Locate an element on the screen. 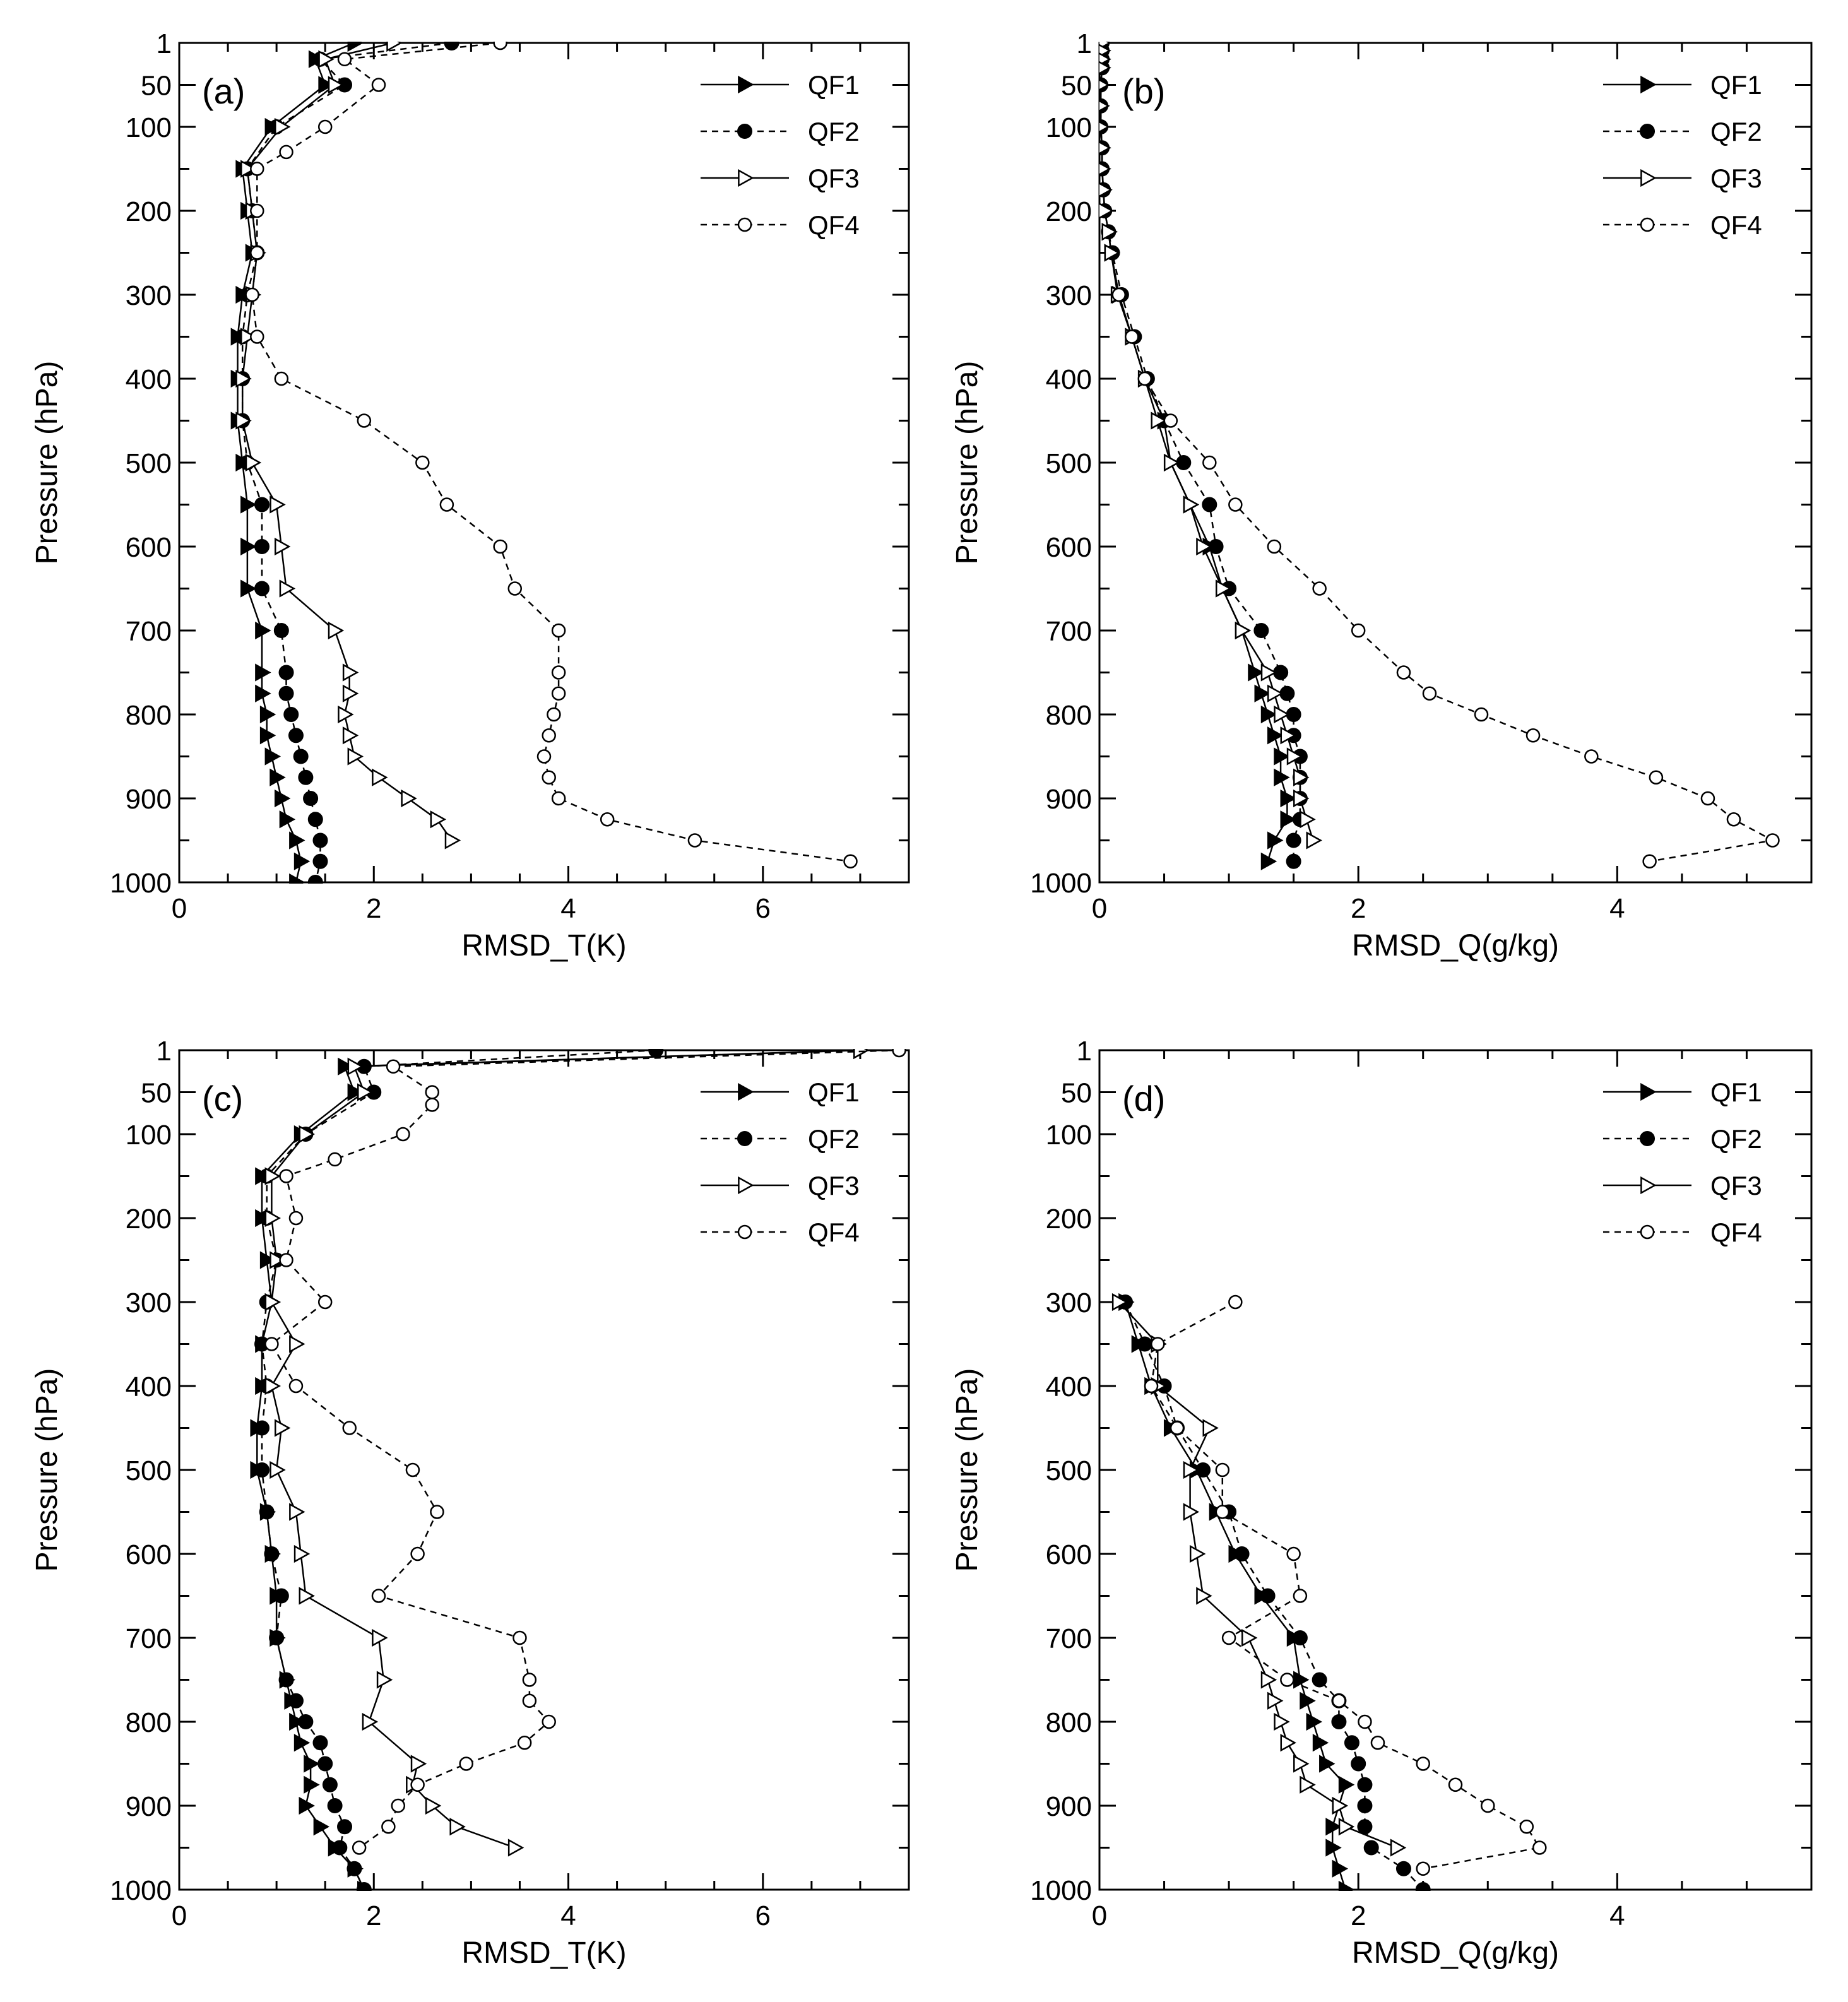  x-axis-label: RMSD_T(K) is located at coordinates (543, 945).